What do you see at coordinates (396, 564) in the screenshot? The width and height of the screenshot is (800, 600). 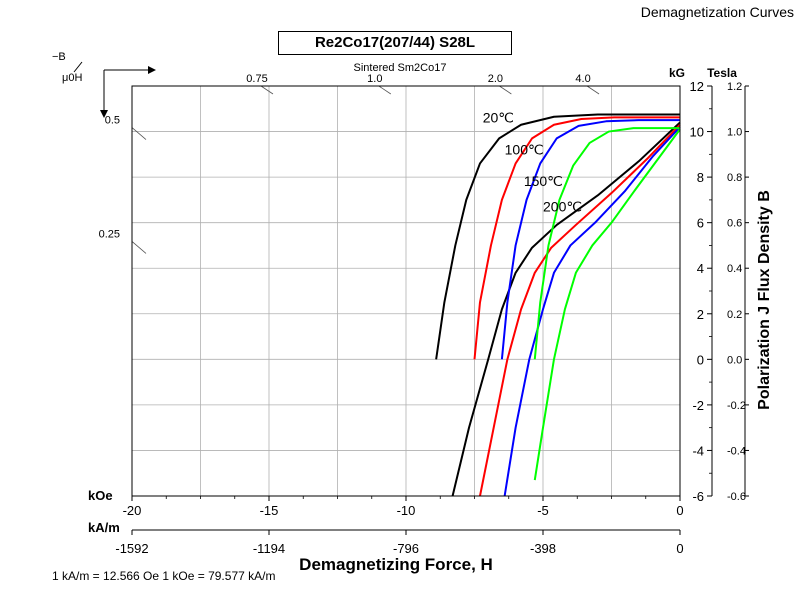 I see `x-axis-title: Demagnetizing Force, H` at bounding box center [396, 564].